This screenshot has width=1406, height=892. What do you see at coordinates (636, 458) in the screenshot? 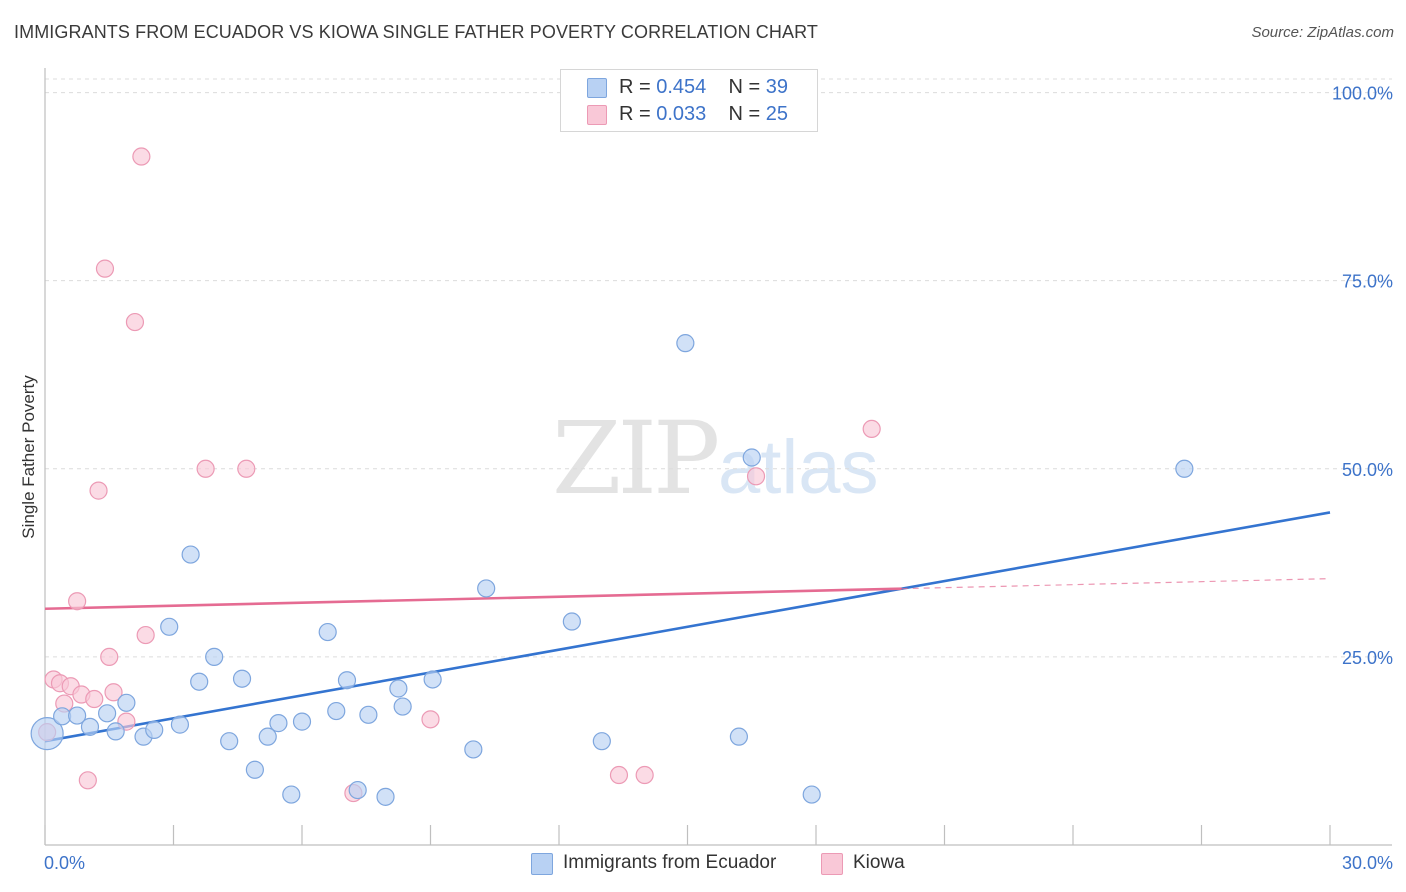
I see `watermark-zip: ZIP` at bounding box center [636, 458].